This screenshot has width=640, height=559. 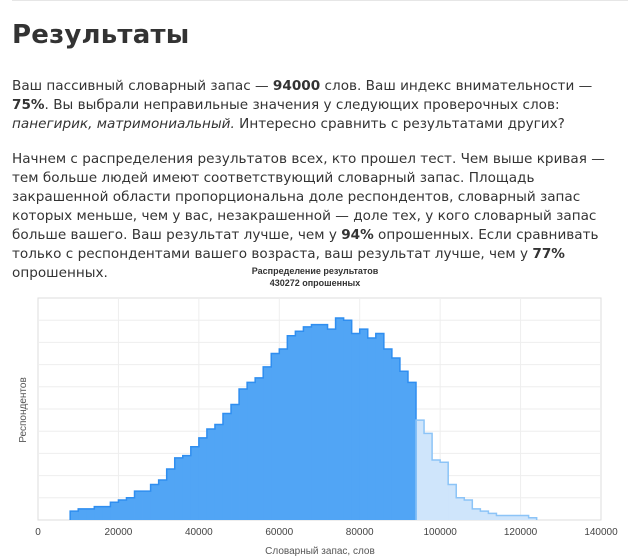 I want to click on chart-title: Распределение результатов, so click(x=315, y=271).